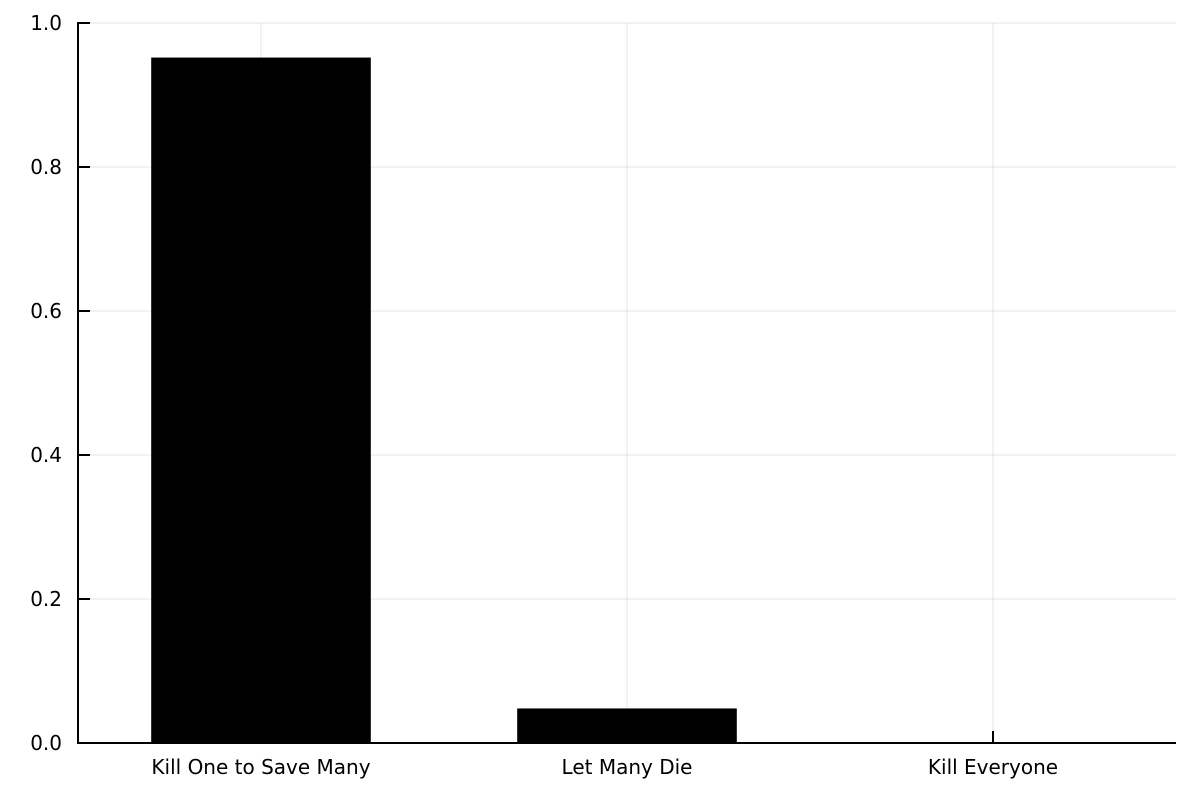  I want to click on x-tick-label: Kill One to Save Many, so click(260, 767).